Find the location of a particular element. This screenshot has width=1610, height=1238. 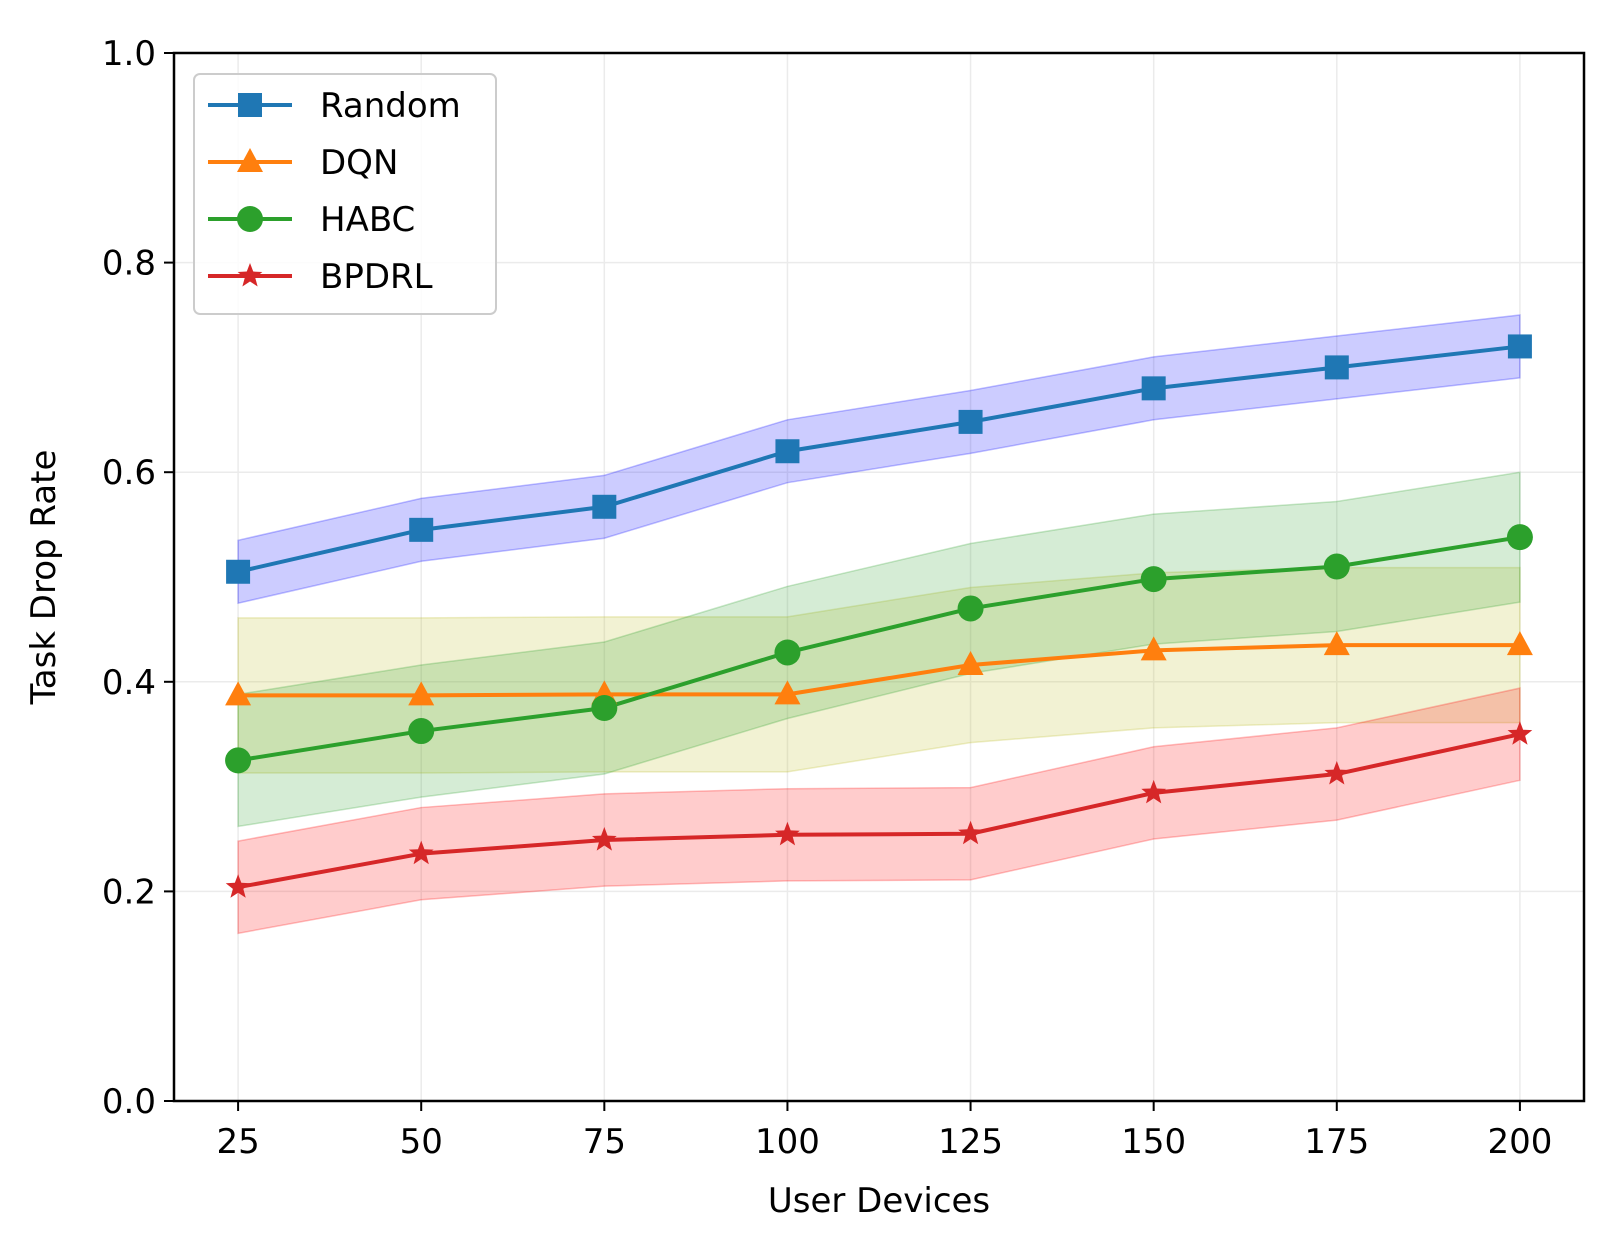

y-tick-label: 1.0 is located at coordinates (129, 54).